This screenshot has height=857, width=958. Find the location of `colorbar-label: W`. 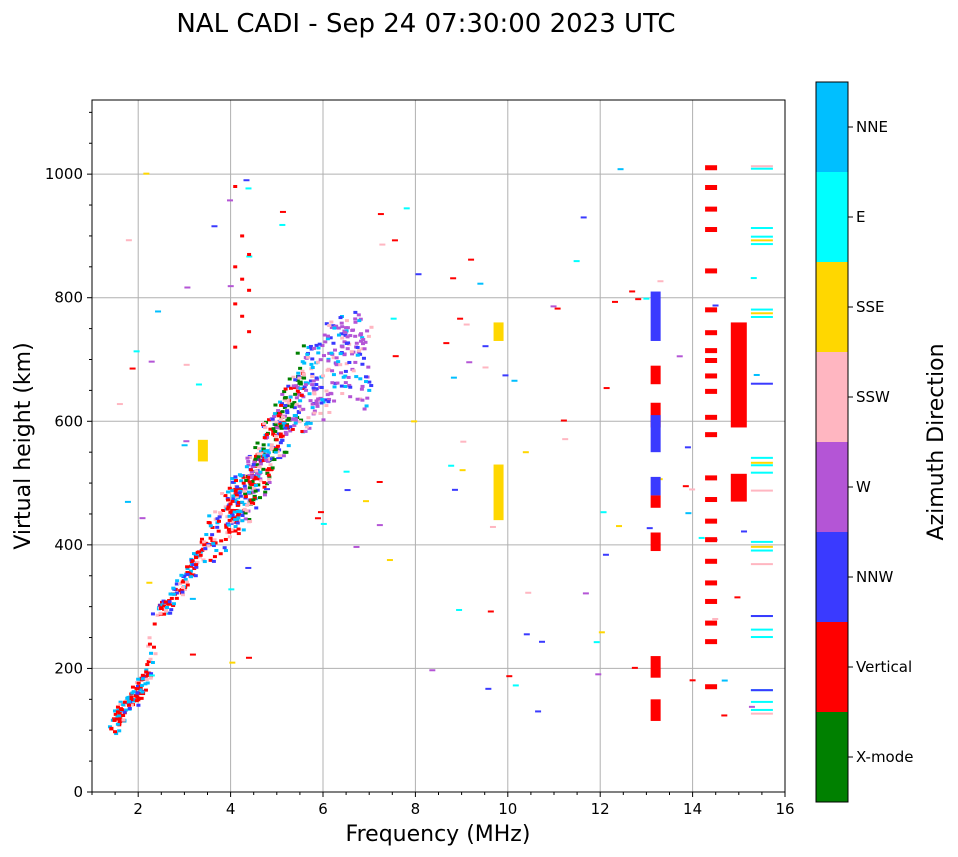

colorbar-label: W is located at coordinates (863, 487).